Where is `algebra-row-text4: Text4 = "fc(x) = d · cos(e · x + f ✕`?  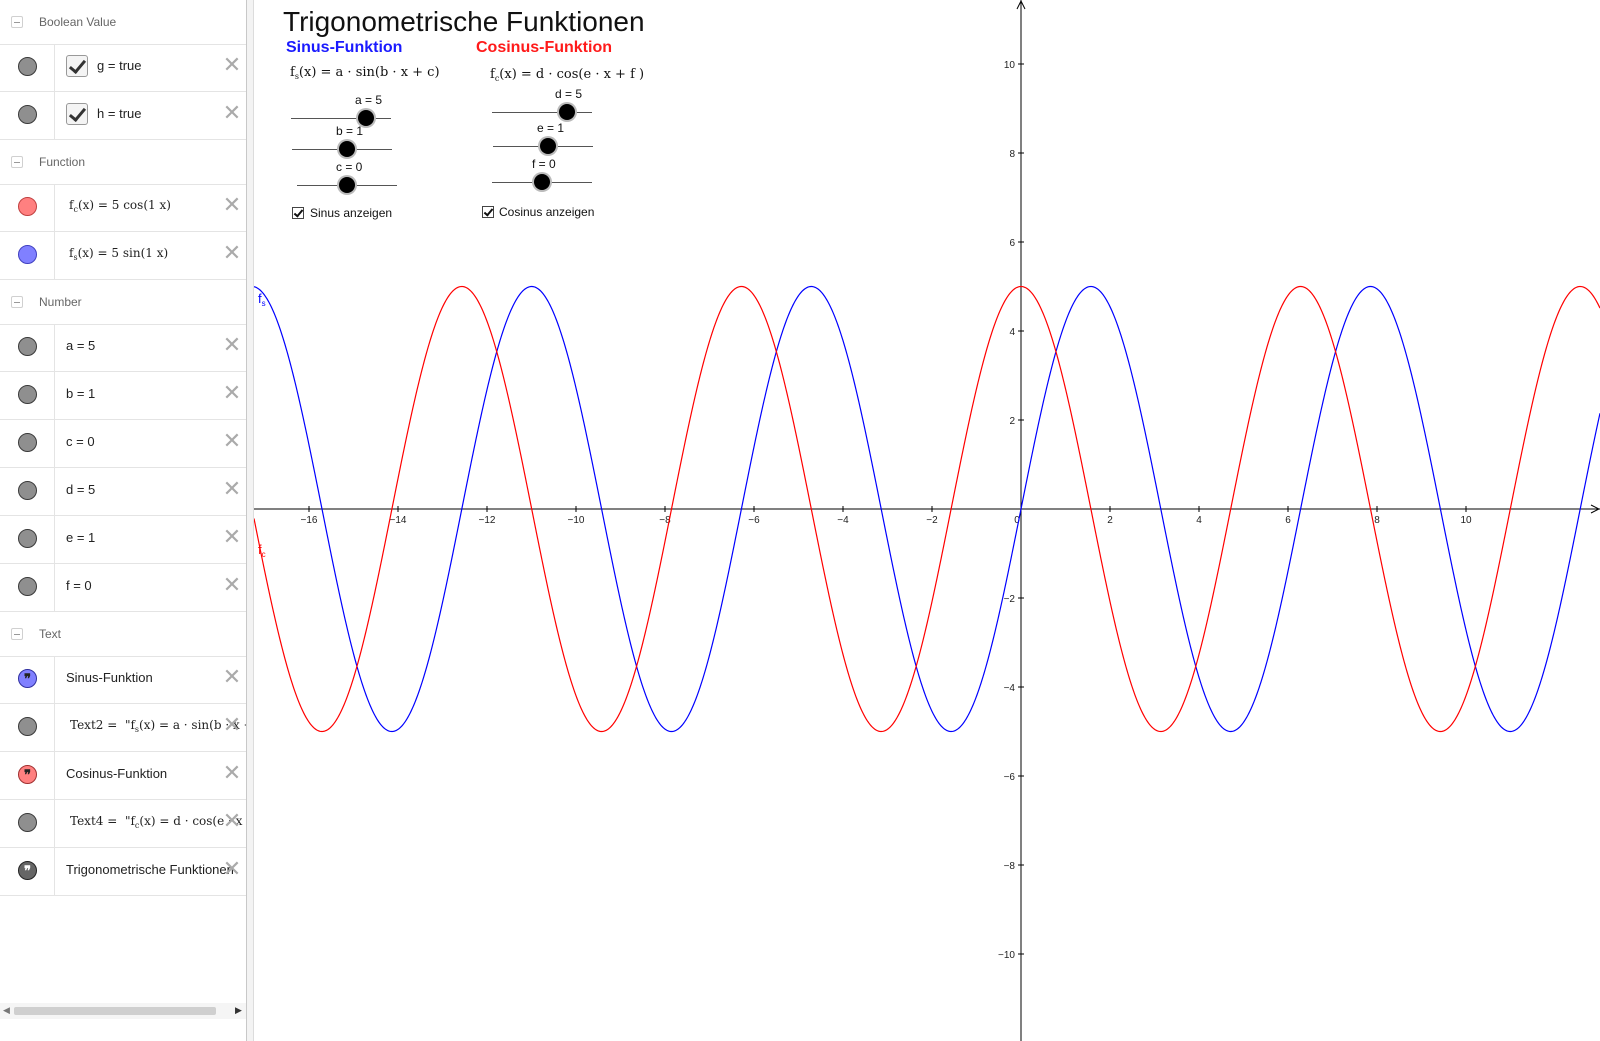
algebra-row-text4: Text4 = "fc(x) = d · cos(e · x + f ✕ is located at coordinates (123, 824).